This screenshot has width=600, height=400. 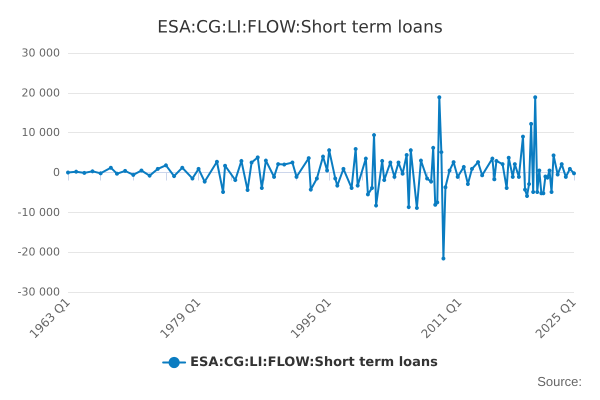 What do you see at coordinates (39, 292) in the screenshot?
I see `y-tick-label: -30 000` at bounding box center [39, 292].